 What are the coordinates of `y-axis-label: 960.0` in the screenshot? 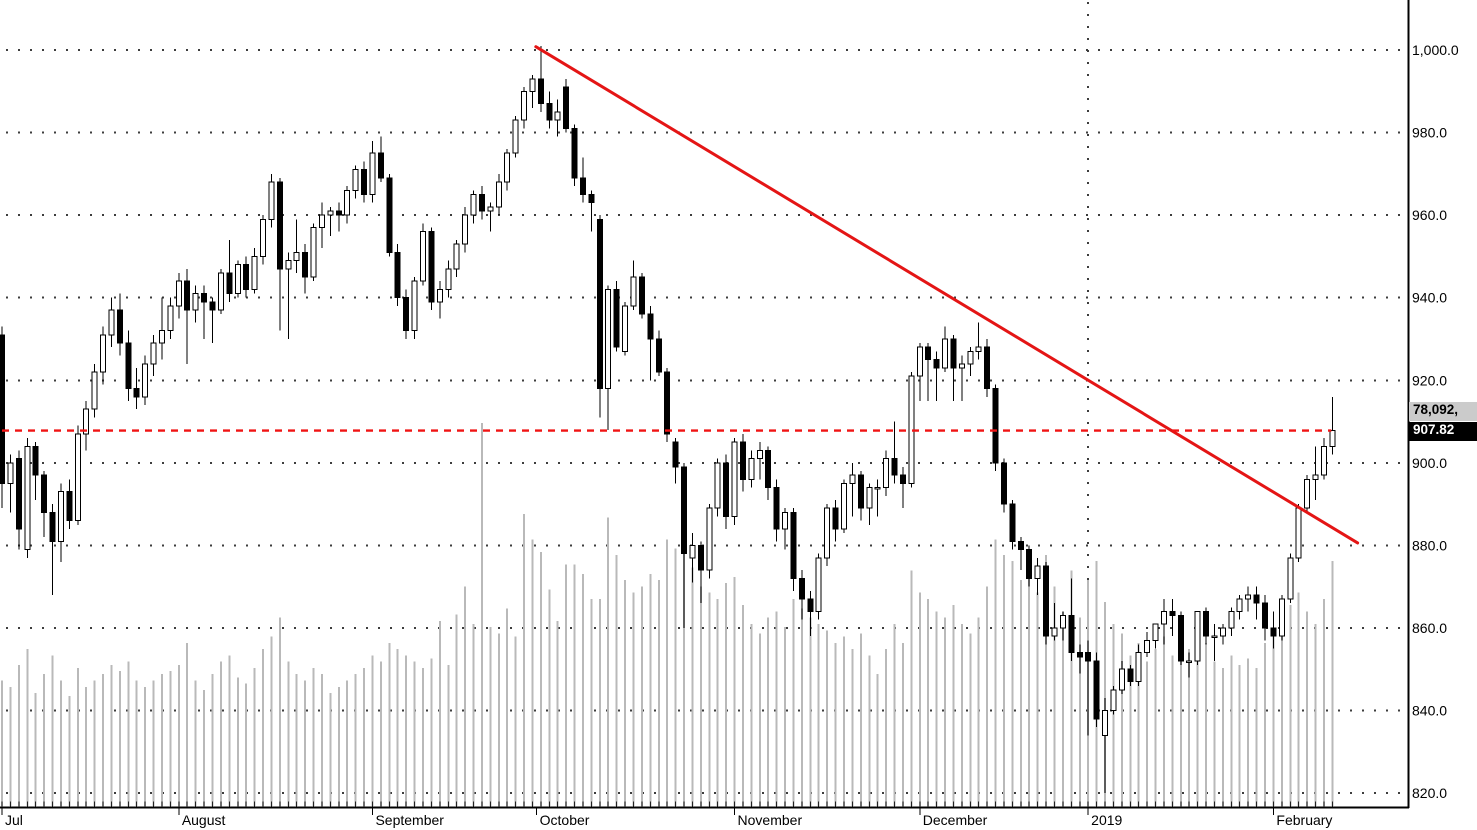 It's located at (1429, 215).